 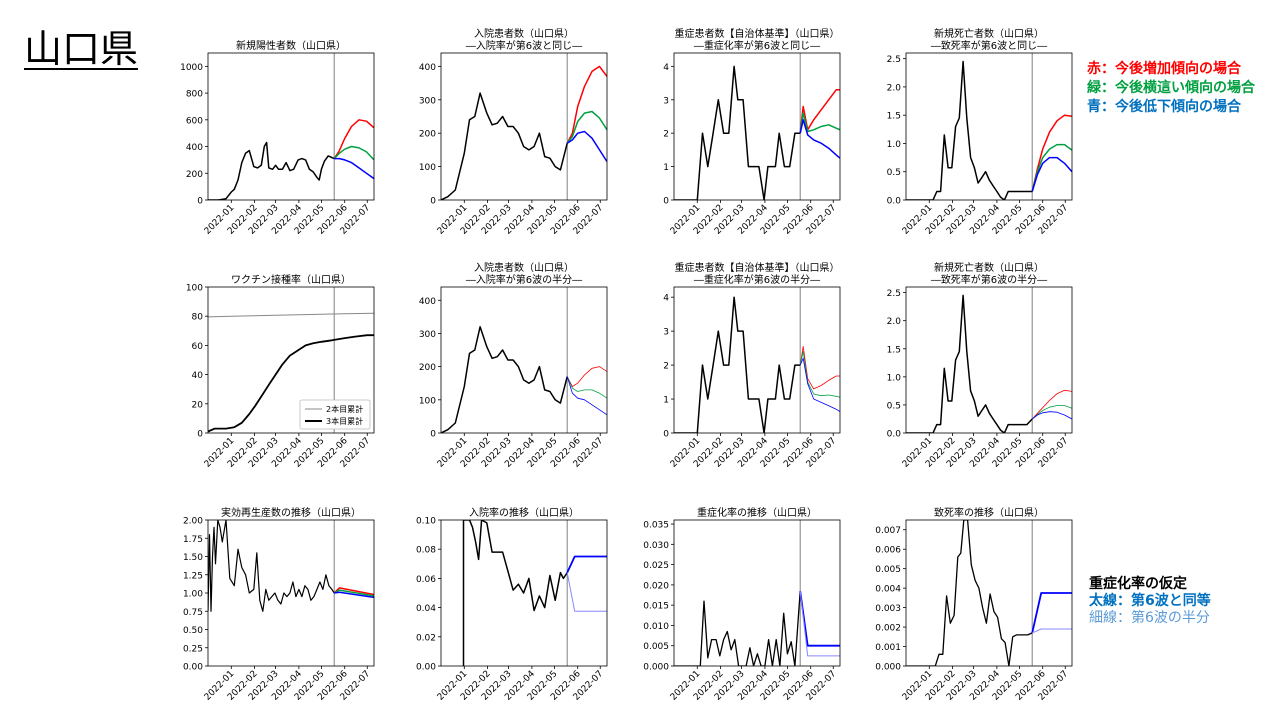 What do you see at coordinates (888, 648) in the screenshot?
I see `y-tick-label: 0.001` at bounding box center [888, 648].